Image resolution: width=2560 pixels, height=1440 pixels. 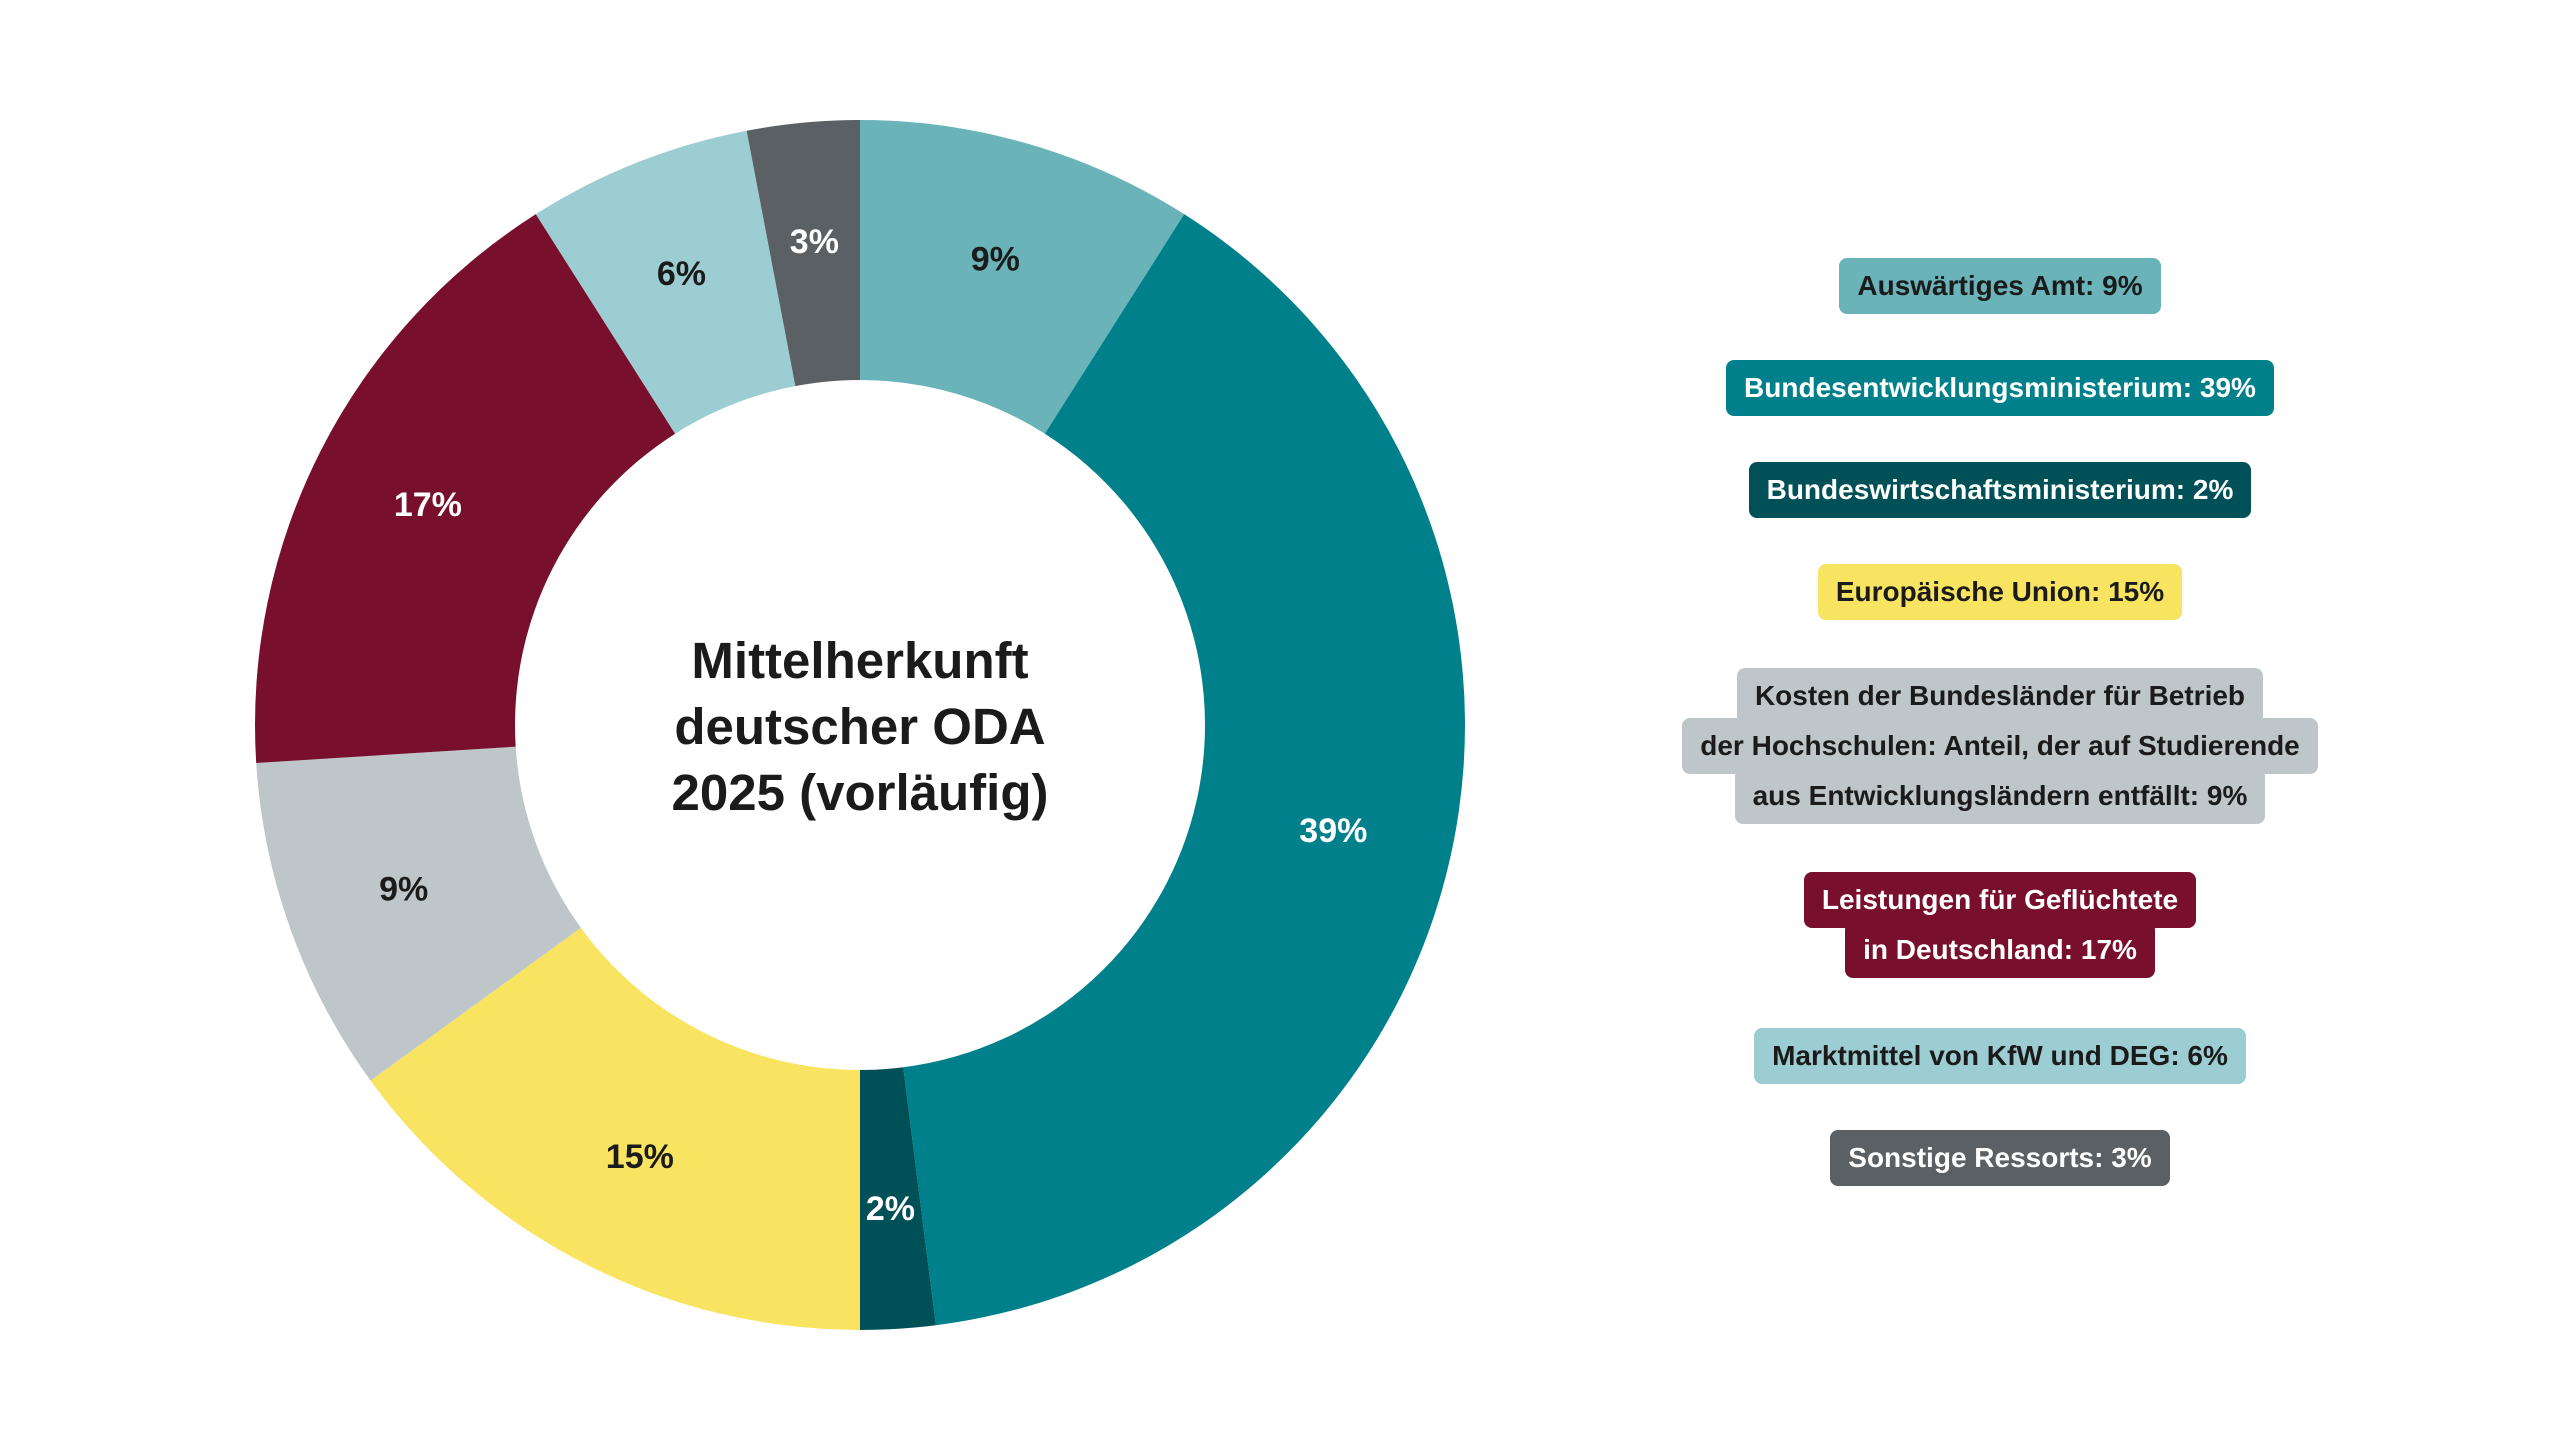 I want to click on legend-label: Europäische Union: 15%, so click(x=2000, y=592).